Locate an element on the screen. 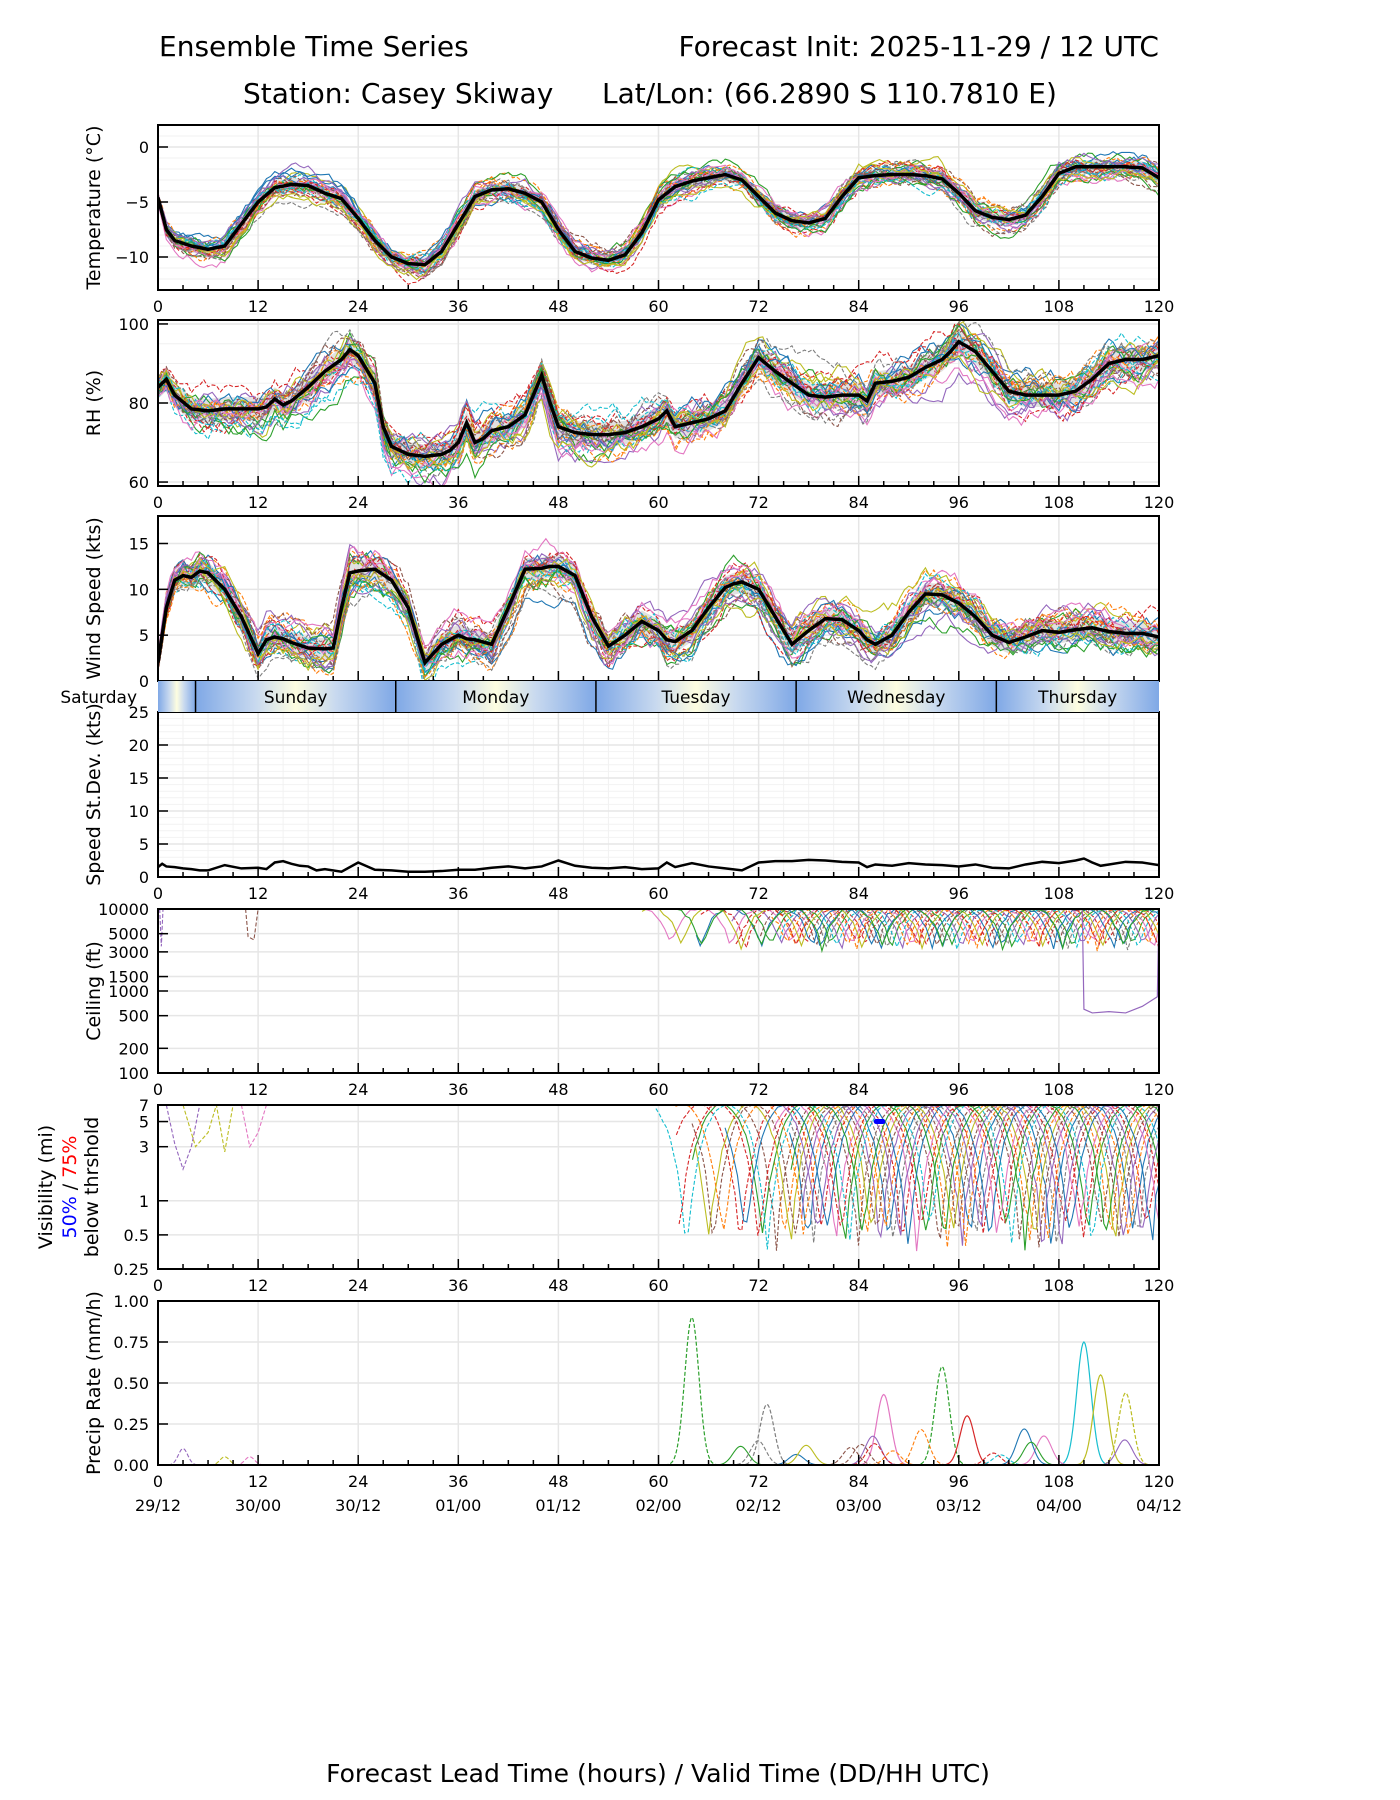 This screenshot has width=1400, height=1800. y-axis-label: below thrshold is located at coordinates (92, 1187).